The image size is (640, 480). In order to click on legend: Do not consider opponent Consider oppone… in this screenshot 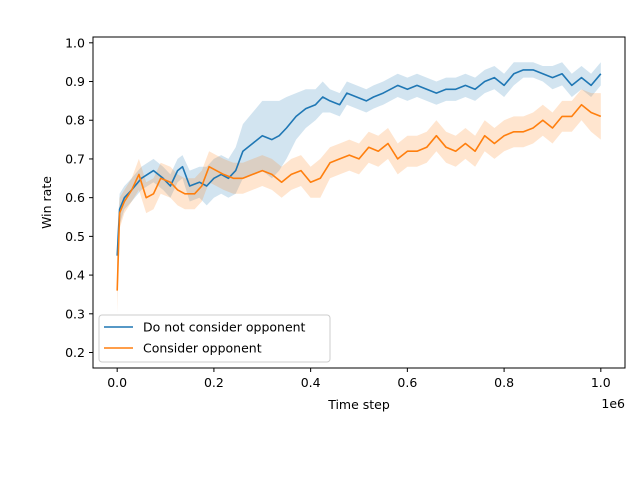, I will do `click(214, 338)`.